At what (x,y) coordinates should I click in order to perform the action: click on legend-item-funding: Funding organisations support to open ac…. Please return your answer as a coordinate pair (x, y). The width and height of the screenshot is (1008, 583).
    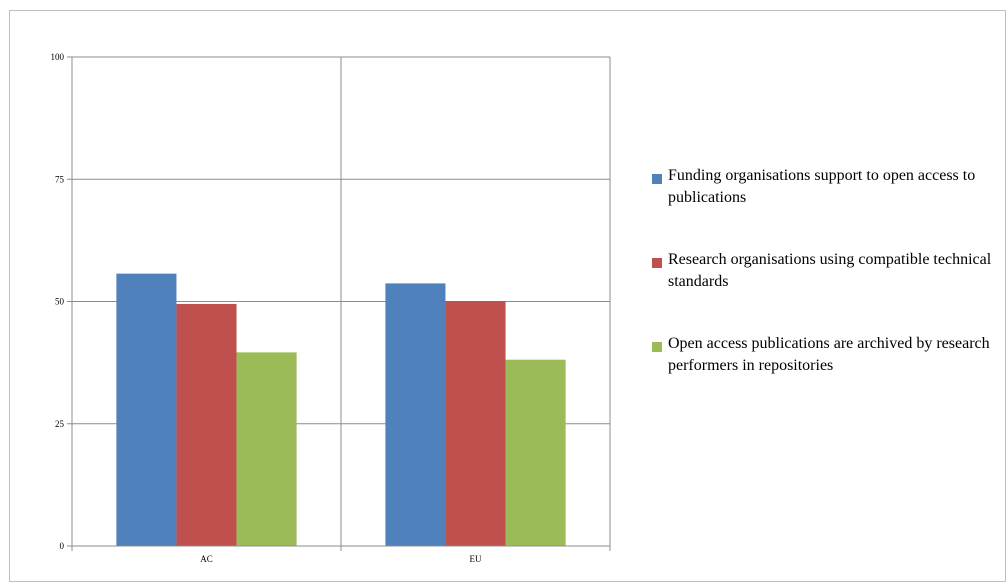
    Looking at the image, I should click on (827, 187).